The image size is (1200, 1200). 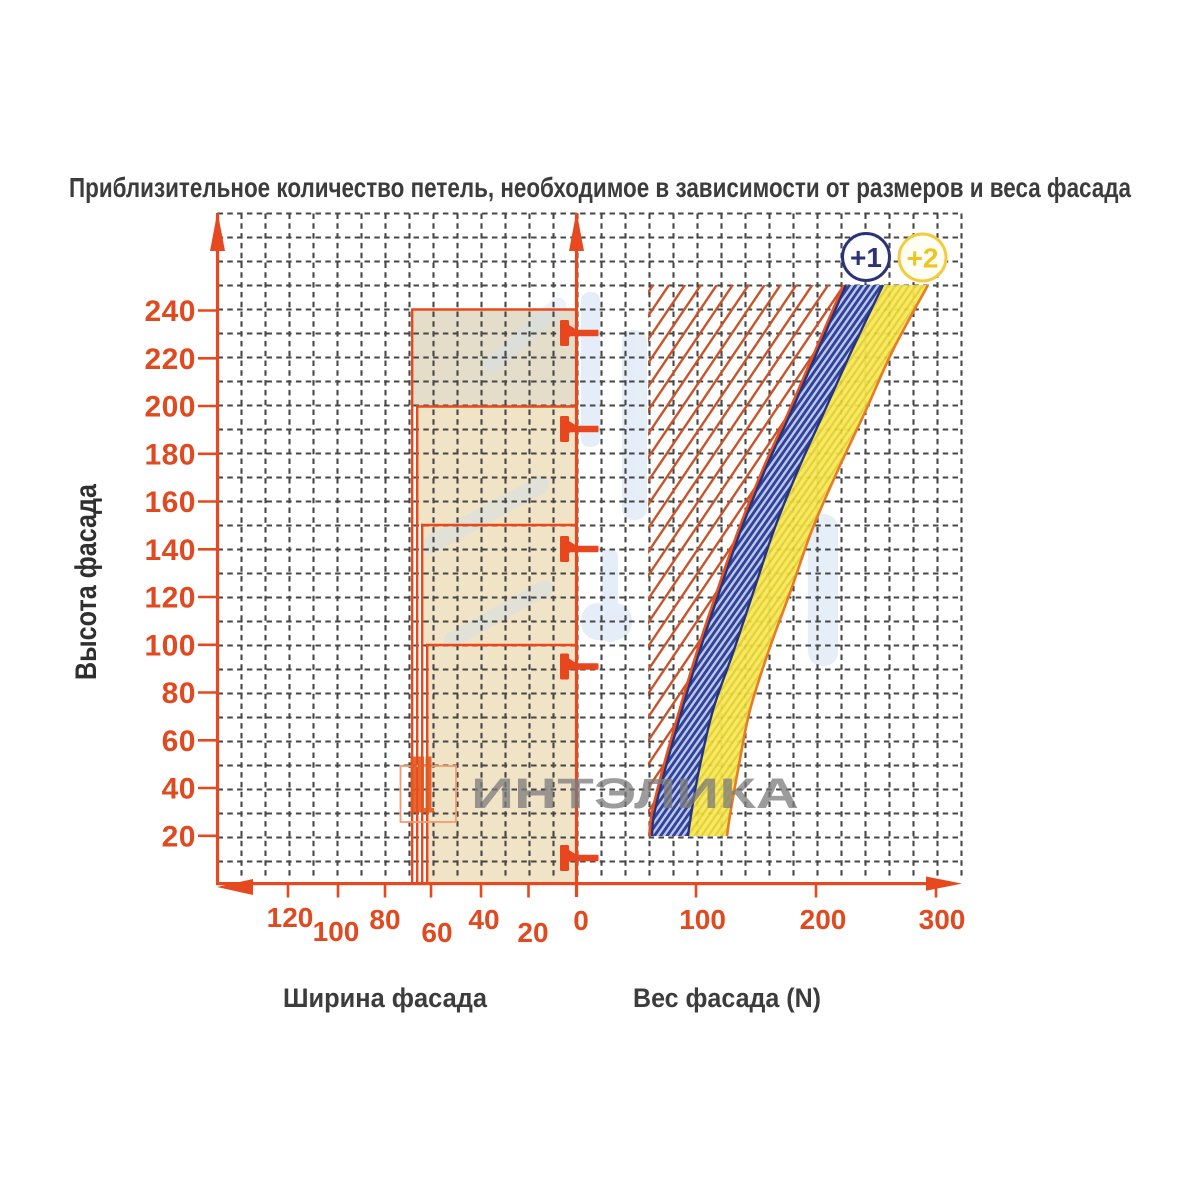 I want to click on svg-text: 160, so click(x=170, y=502).